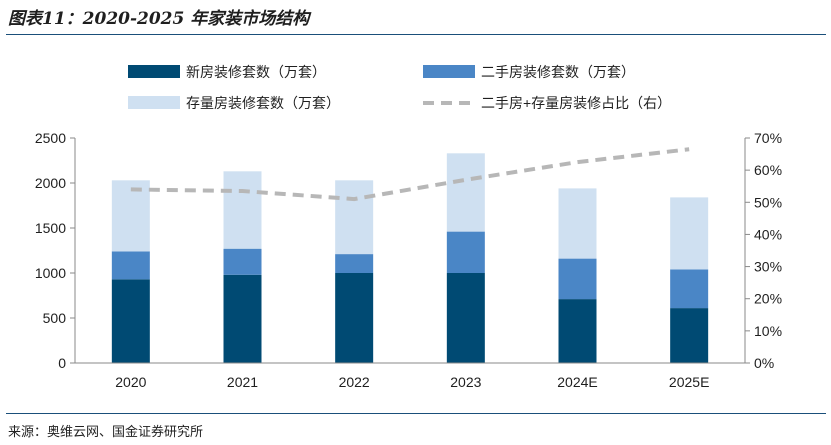 The height and width of the screenshot is (445, 831). Describe the element at coordinates (354, 318) in the screenshot. I see `bar-new_house-2022` at that location.